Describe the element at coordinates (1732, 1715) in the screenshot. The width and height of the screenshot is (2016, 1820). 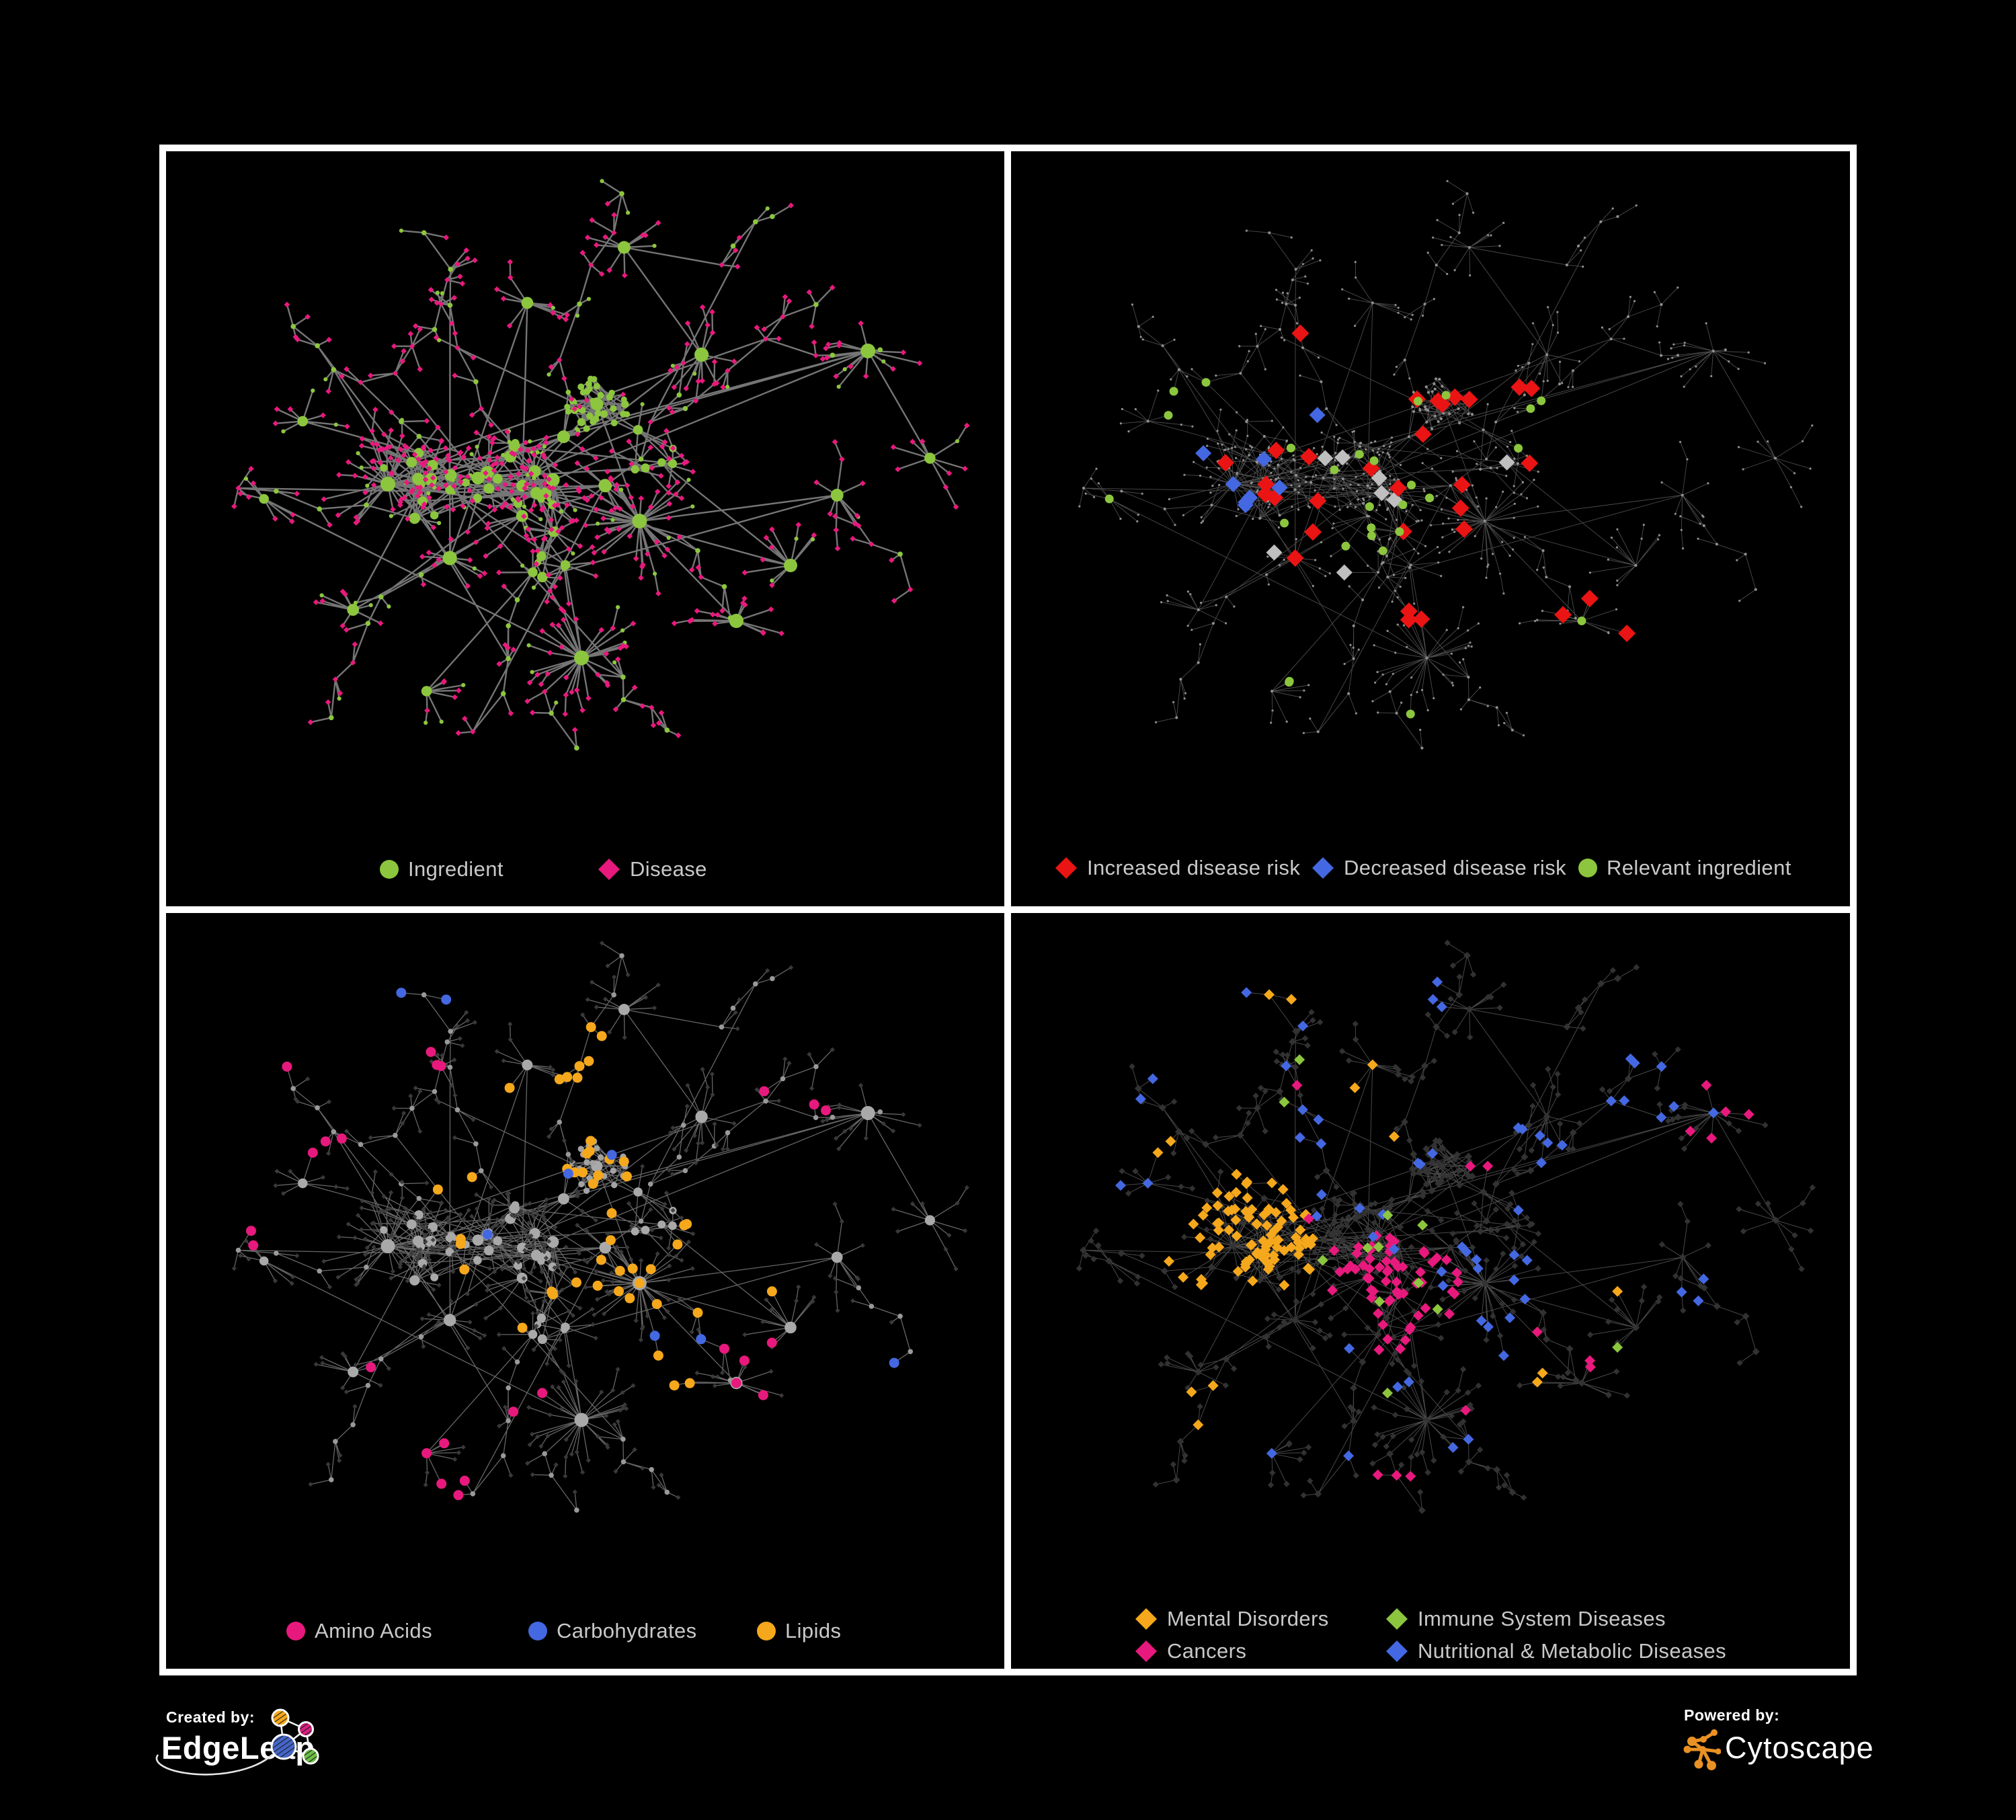
I see `powered-by-label: Powered by:` at that location.